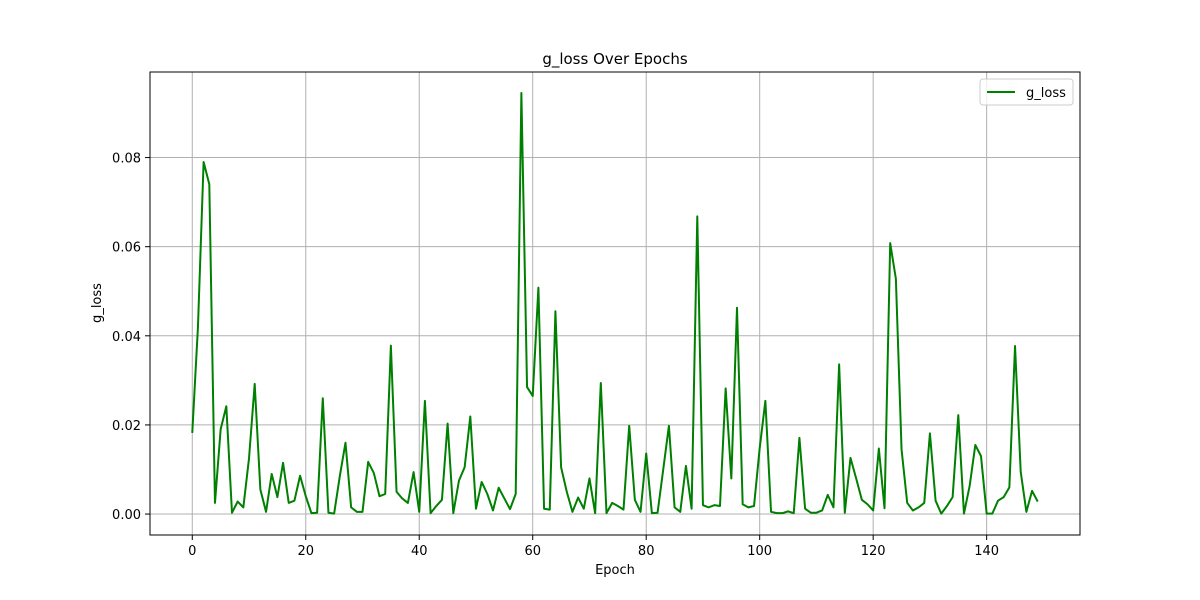 Image resolution: width=1200 pixels, height=600 pixels. What do you see at coordinates (759, 551) in the screenshot?
I see `x-tick-label: 100` at bounding box center [759, 551].